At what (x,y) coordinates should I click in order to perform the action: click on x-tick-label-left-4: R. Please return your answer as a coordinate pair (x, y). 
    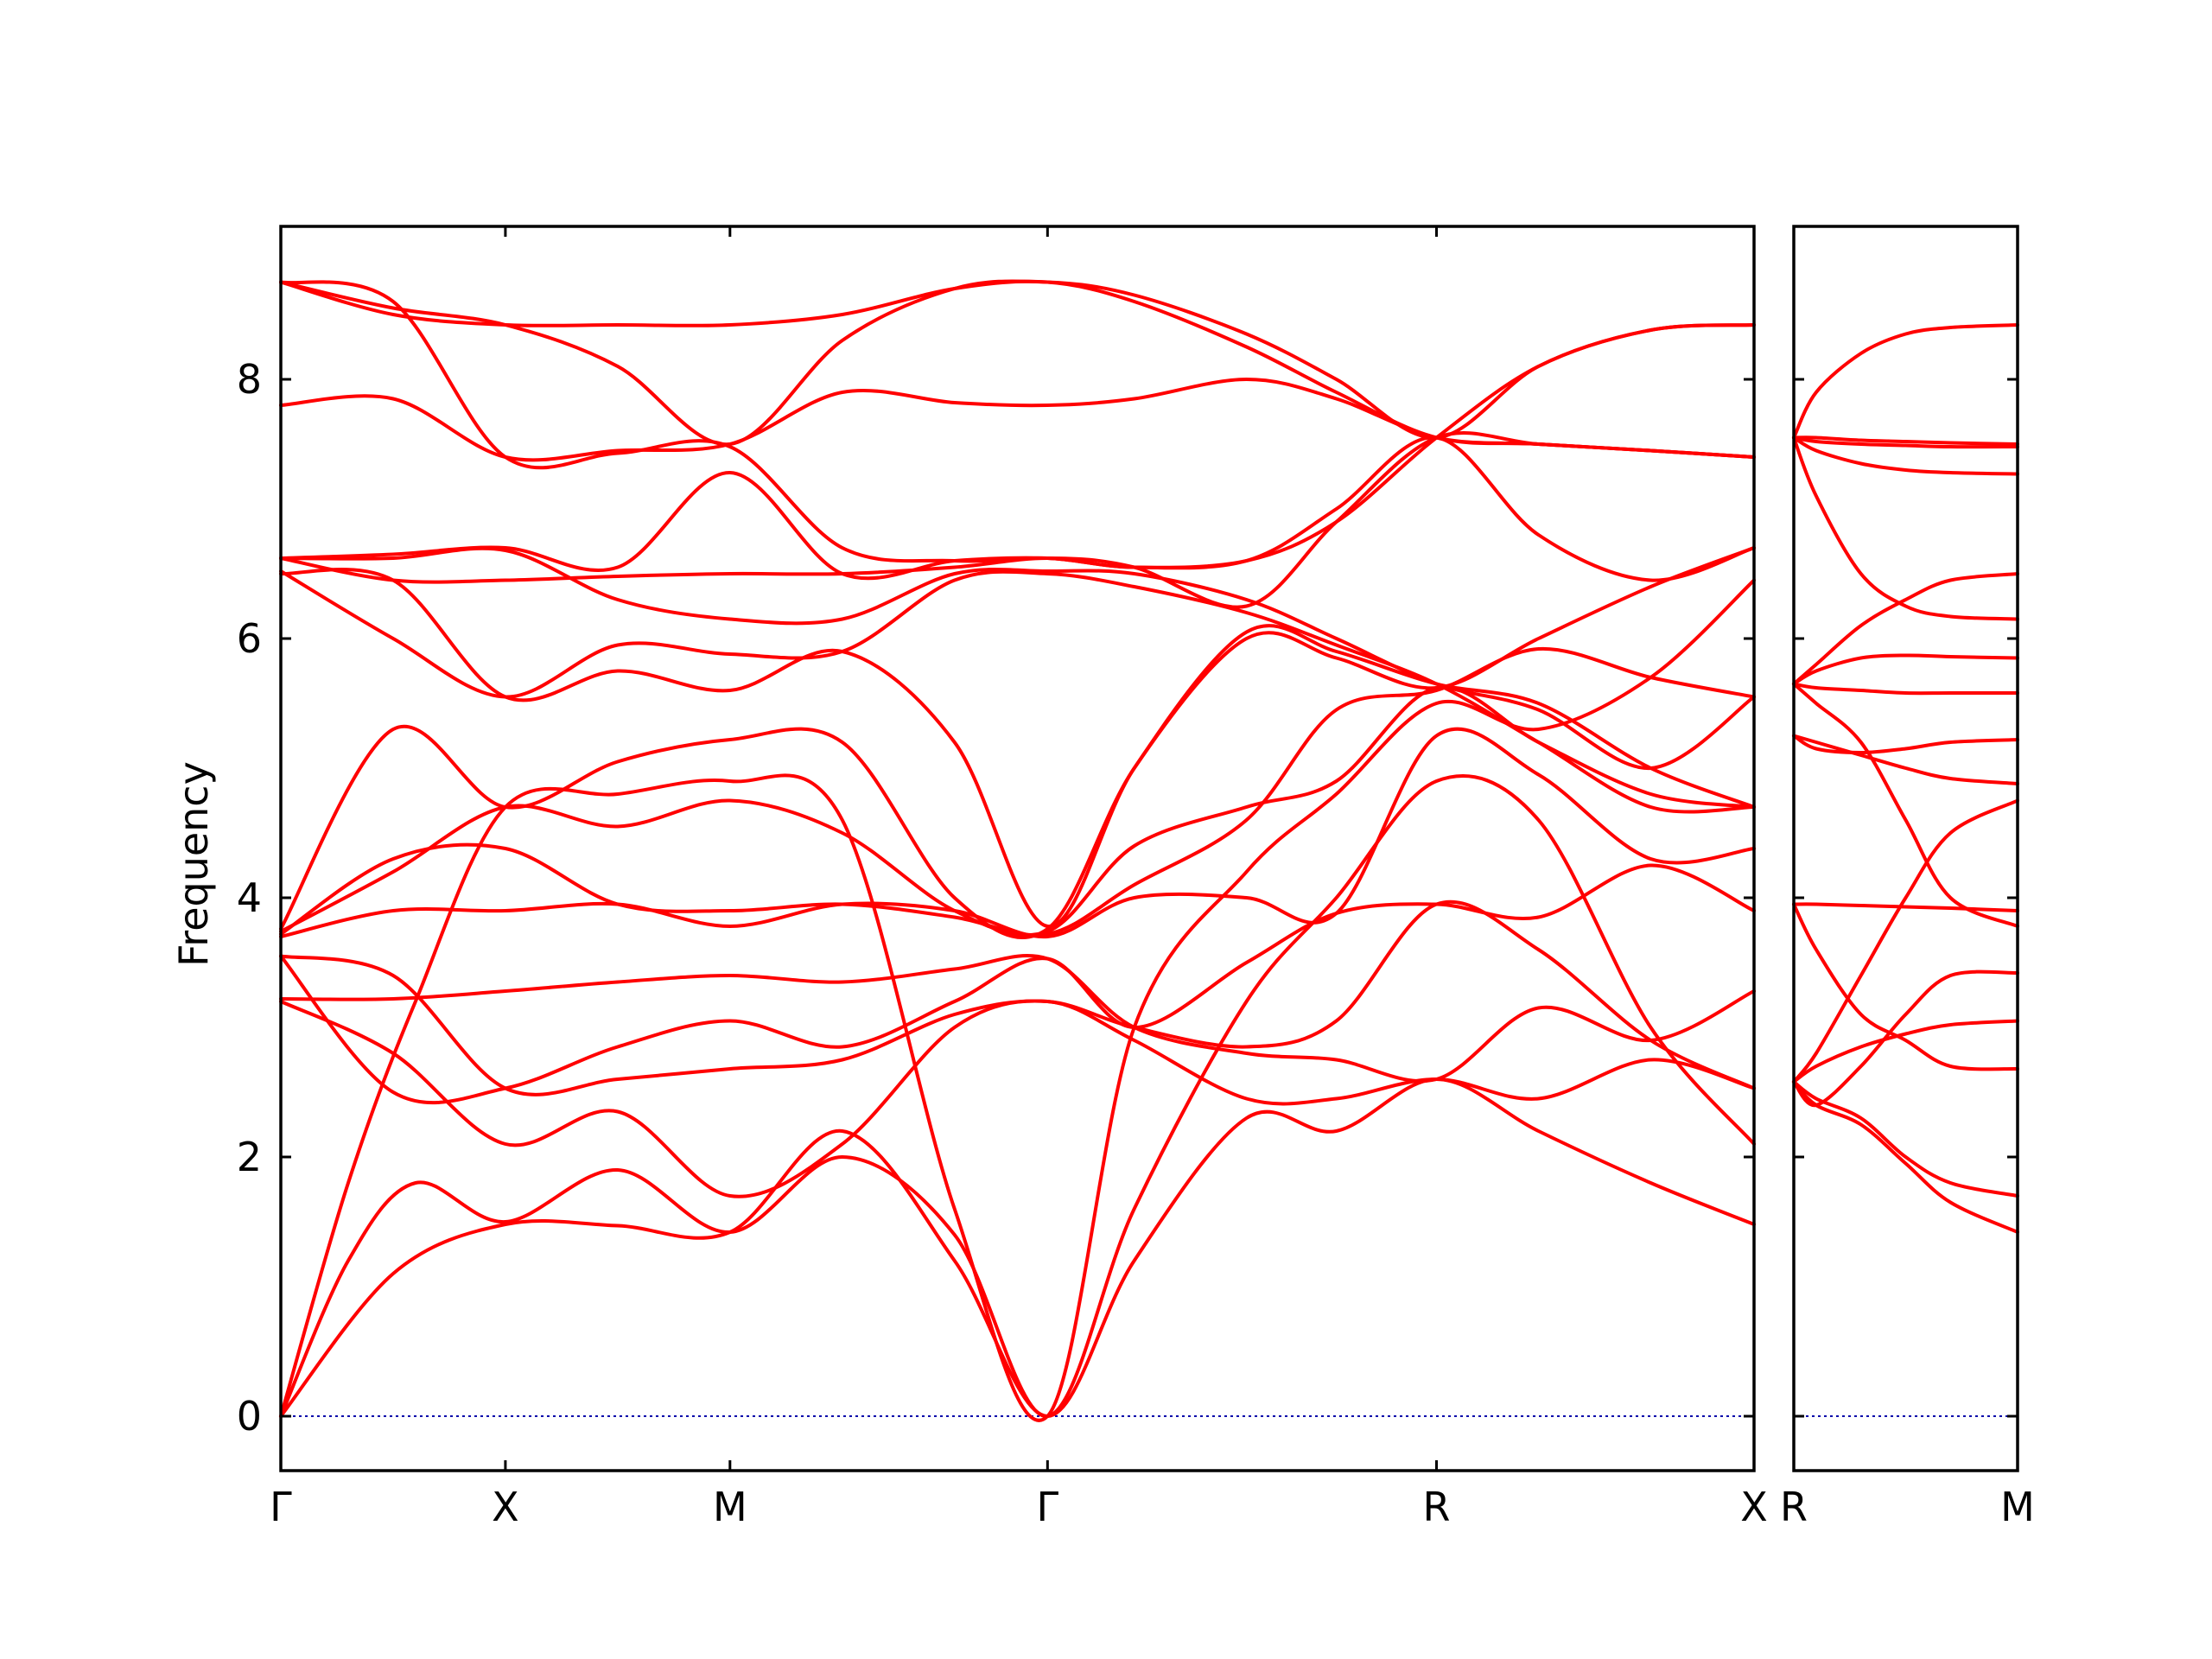
    Looking at the image, I should click on (1437, 1507).